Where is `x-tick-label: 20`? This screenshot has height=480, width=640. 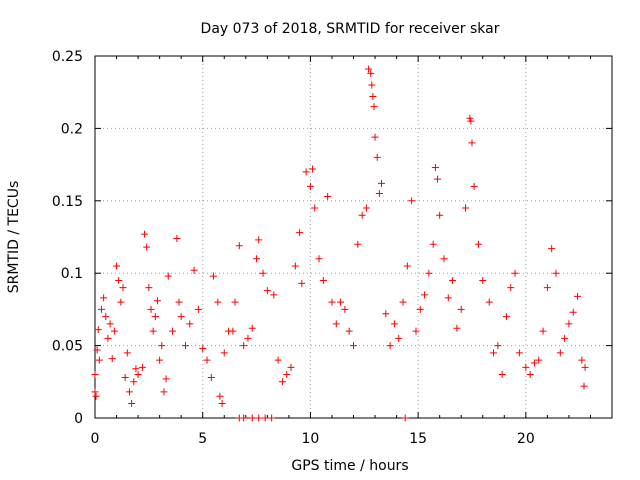 x-tick-label: 20 is located at coordinates (526, 439).